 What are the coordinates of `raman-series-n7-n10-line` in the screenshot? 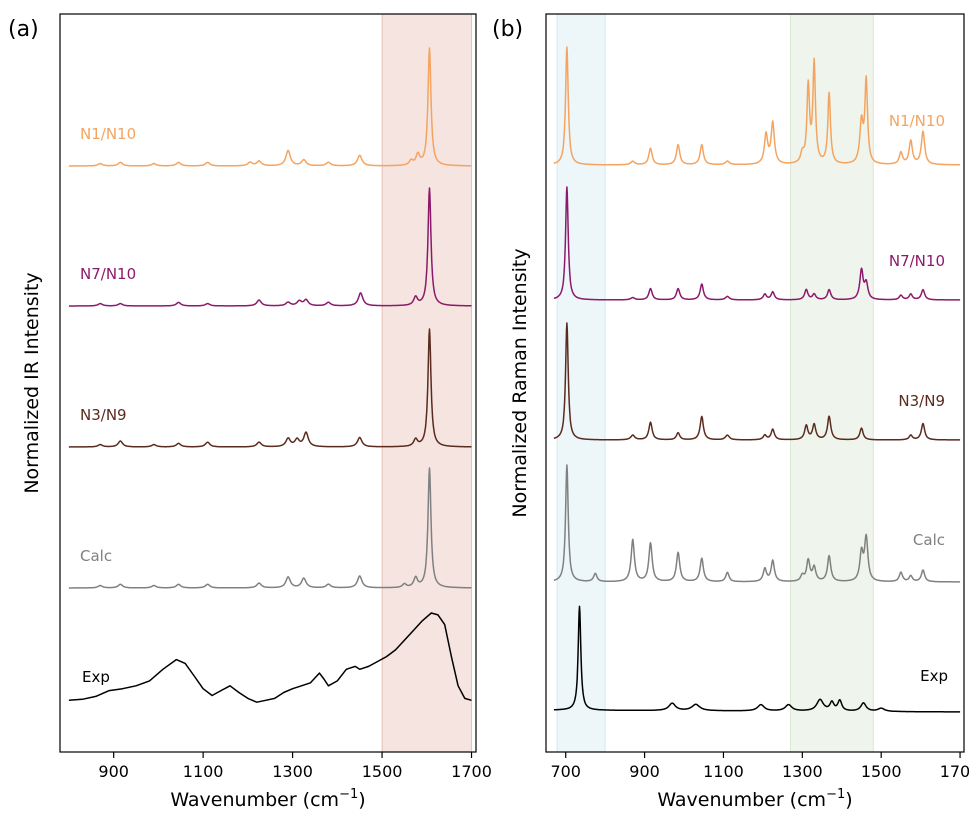 It's located at (757, 243).